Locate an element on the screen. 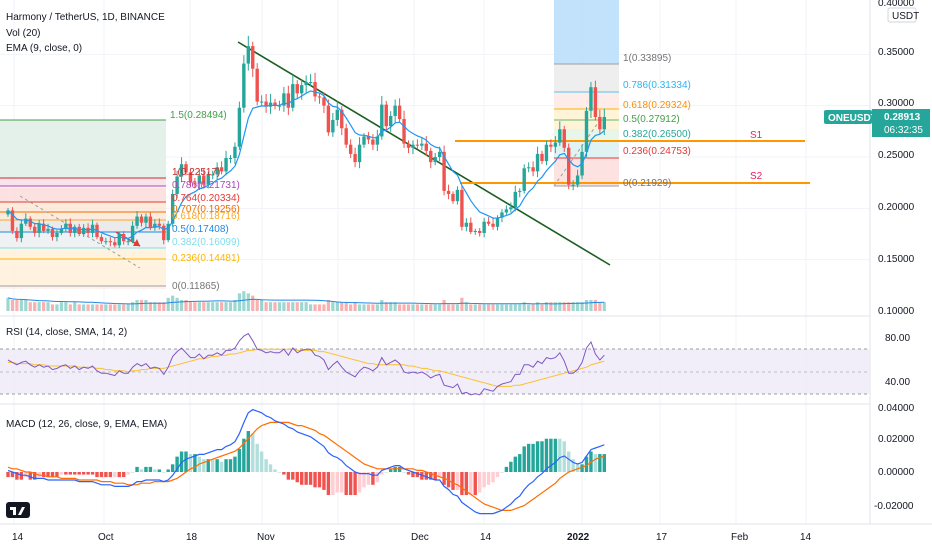 The height and width of the screenshot is (550, 932). time-tick-14b: 14 is located at coordinates (486, 537).